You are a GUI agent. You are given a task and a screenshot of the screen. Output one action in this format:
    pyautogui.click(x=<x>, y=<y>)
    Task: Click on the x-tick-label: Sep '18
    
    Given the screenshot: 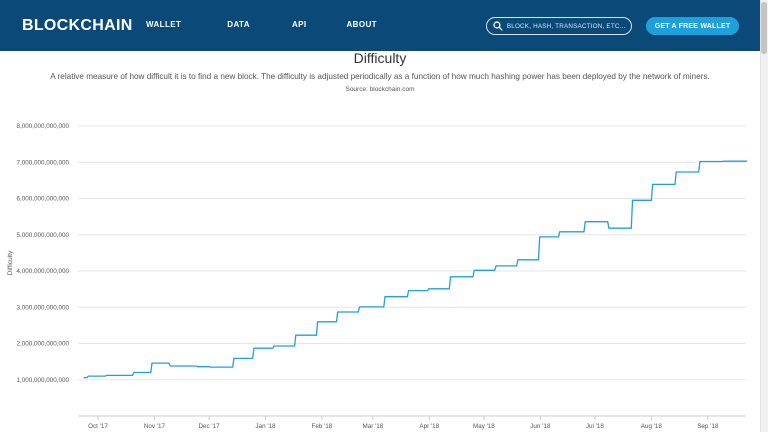 What is the action you would take?
    pyautogui.click(x=708, y=426)
    